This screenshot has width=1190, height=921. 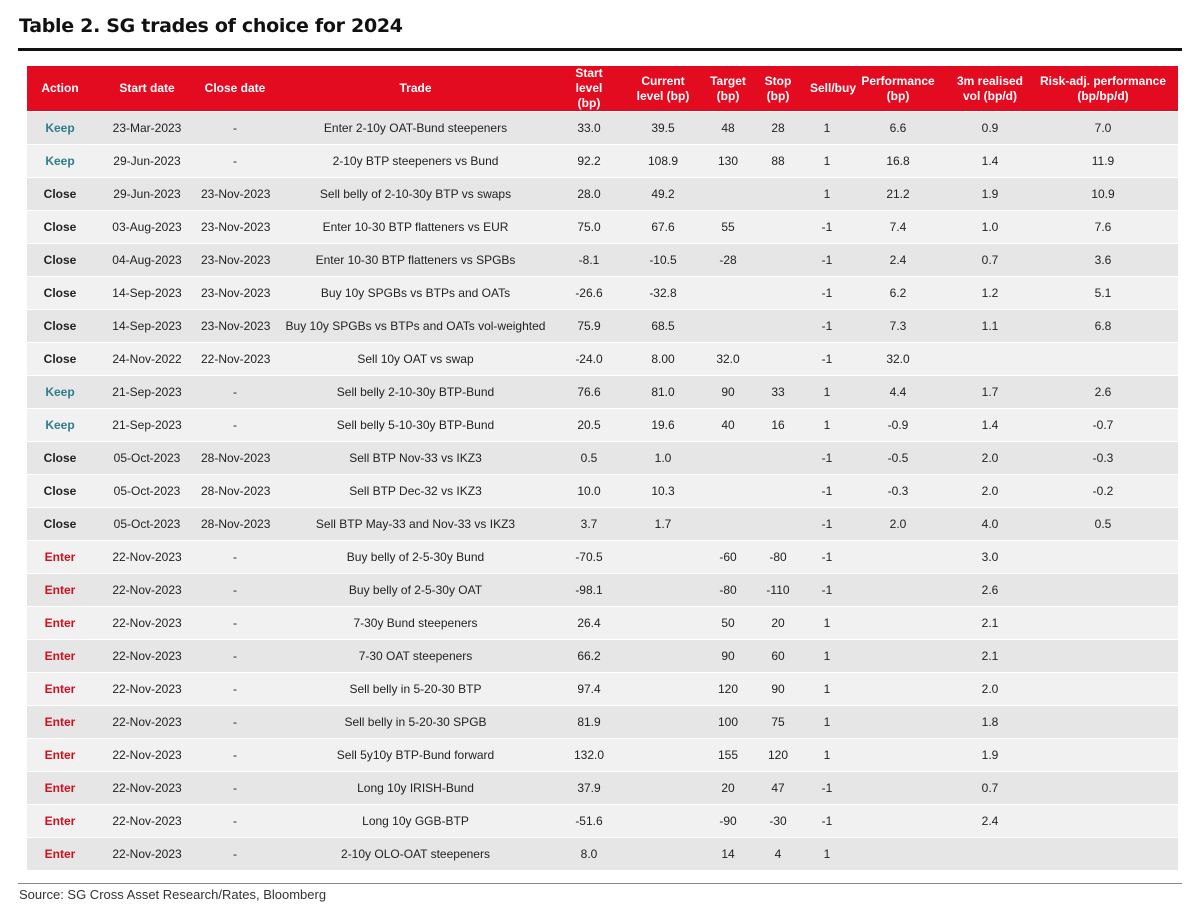 What do you see at coordinates (728, 128) in the screenshot?
I see `table-cell: 48` at bounding box center [728, 128].